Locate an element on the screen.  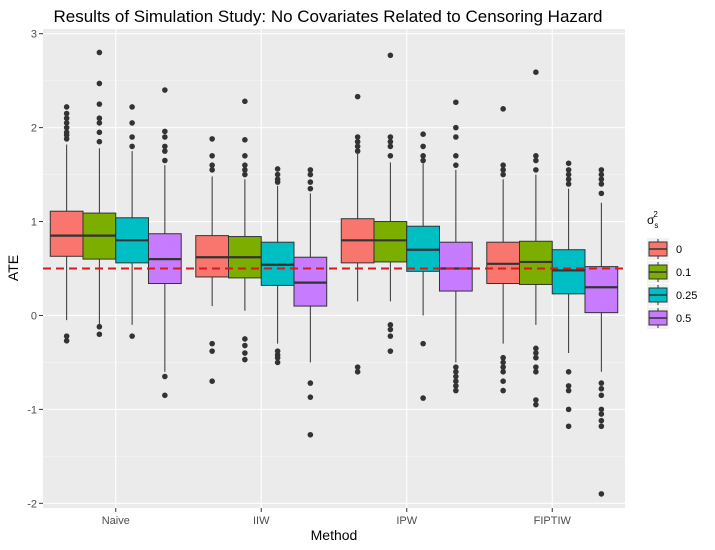
legend-title: σs 2 is located at coordinates (652, 220).